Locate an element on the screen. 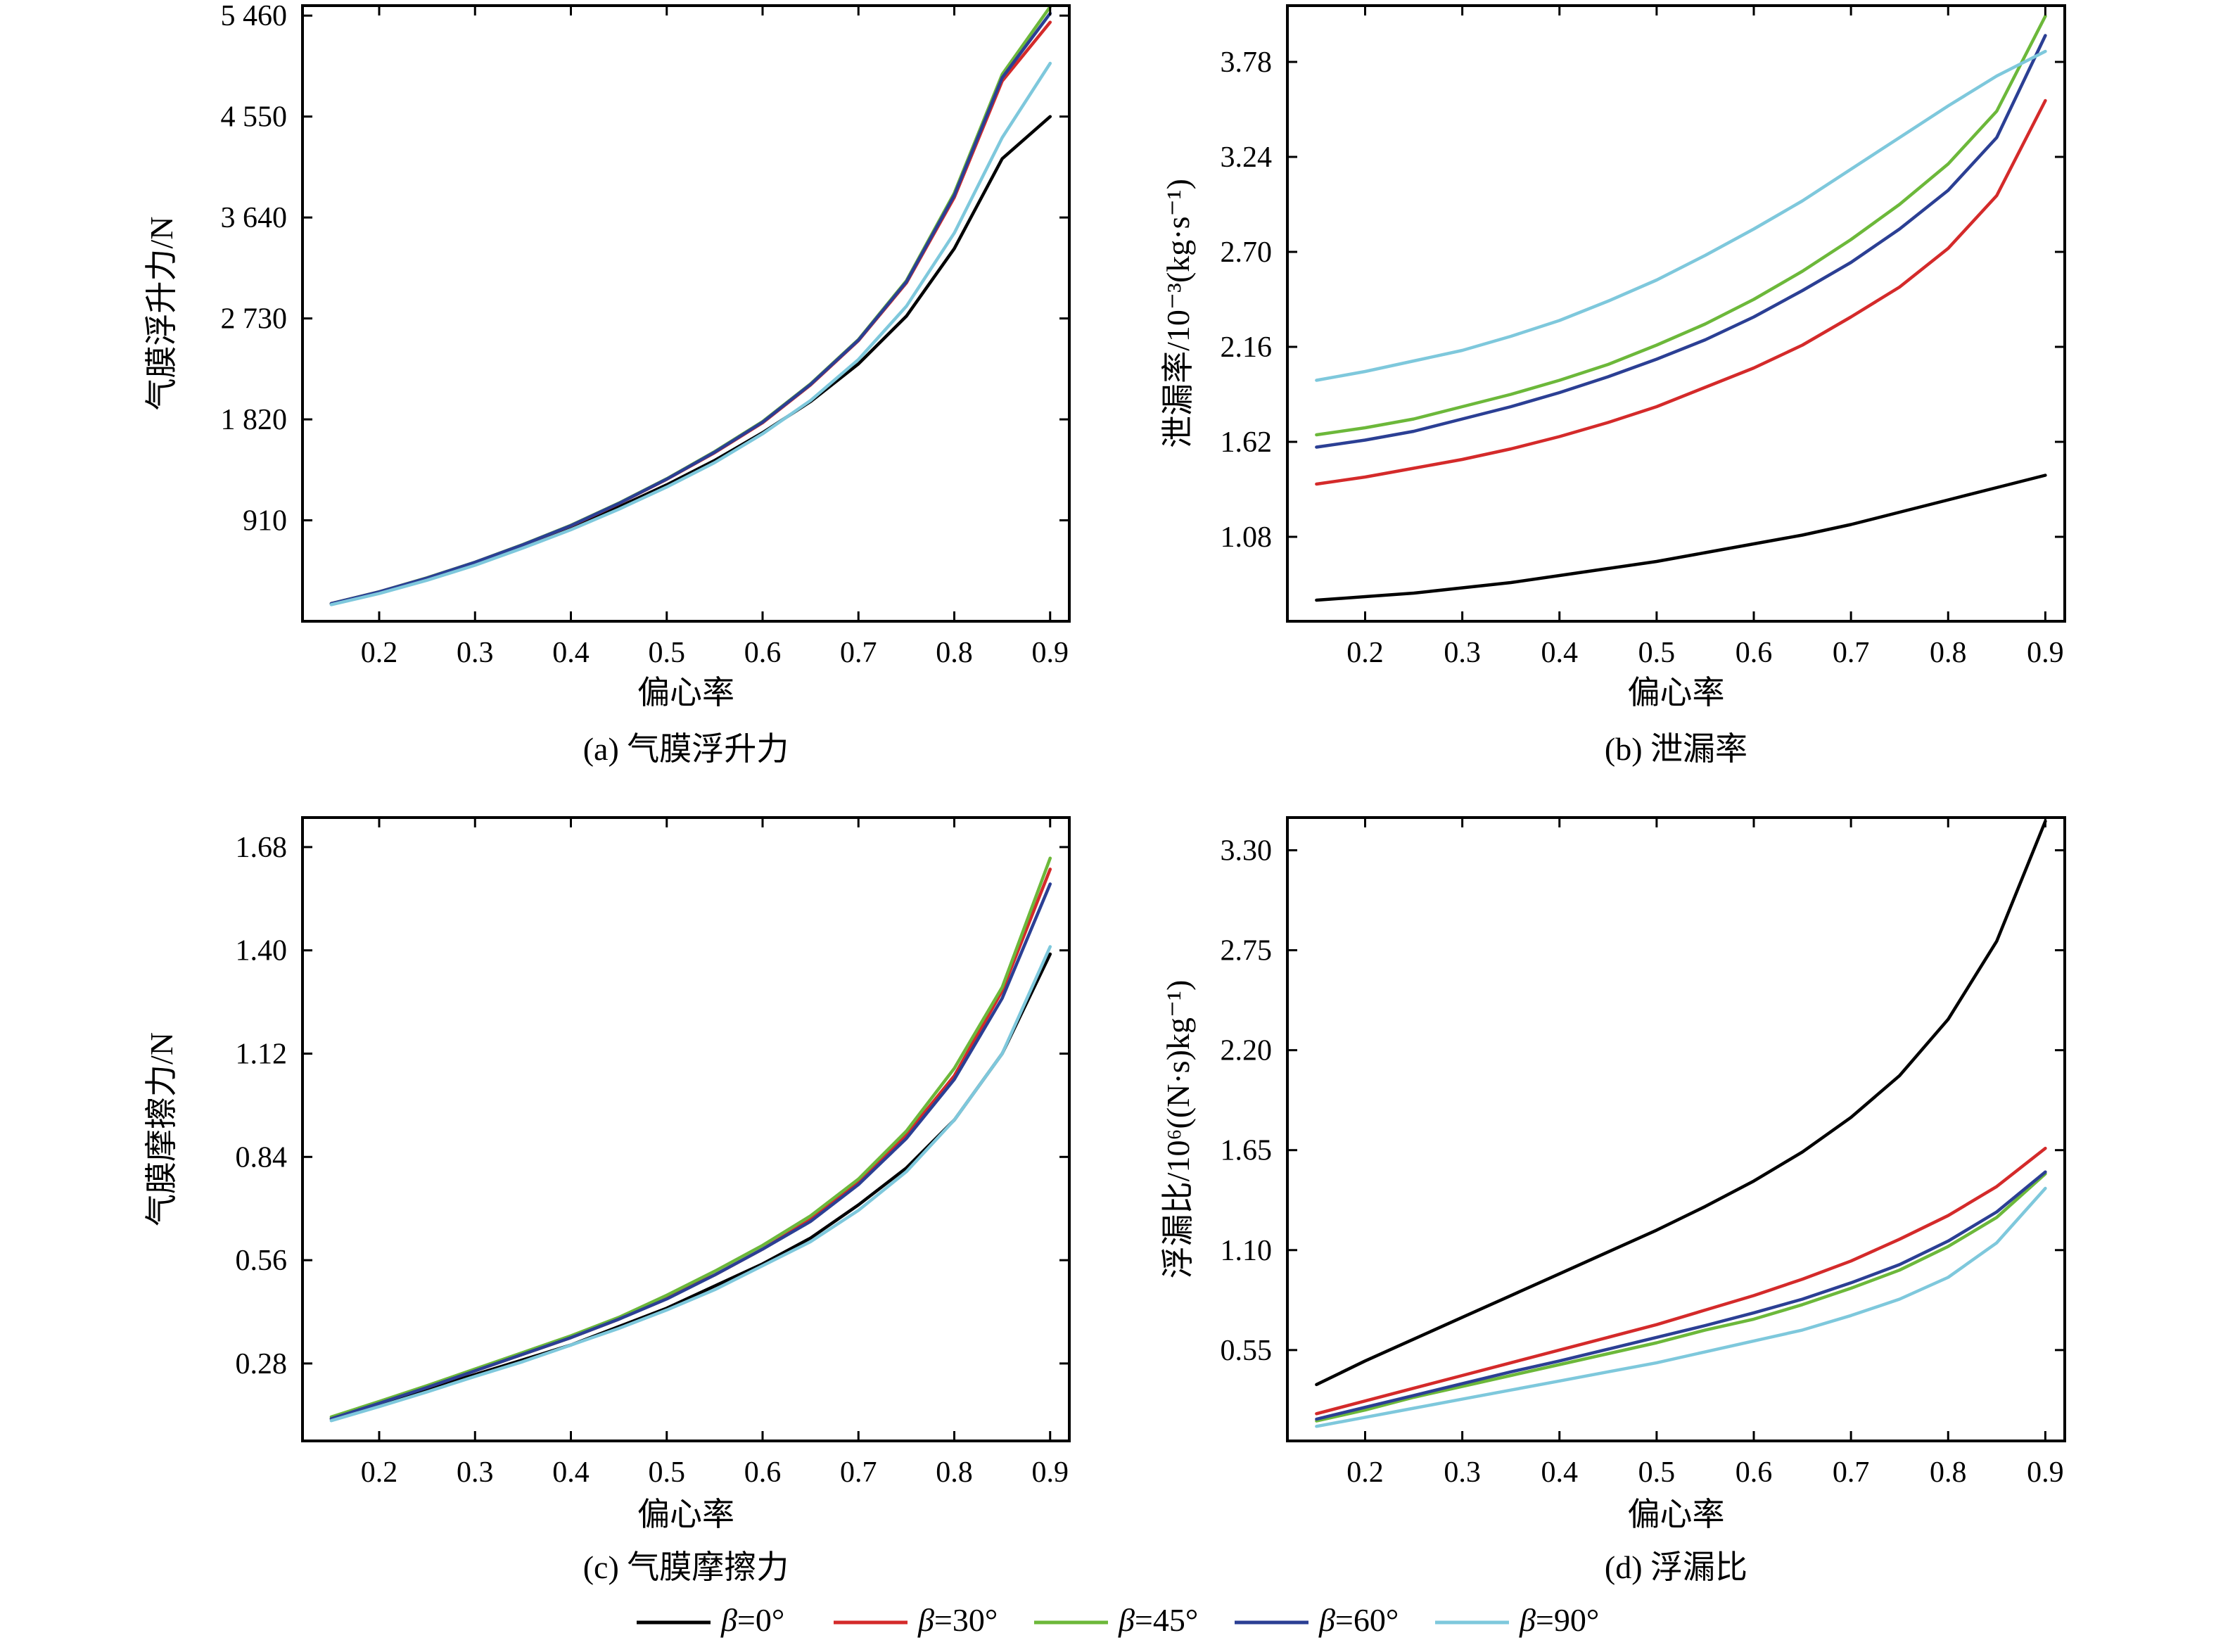 Image resolution: width=2216 pixels, height=1652 pixels. y-axis-label: 浮漏比/10⁶((N·s)kg⁻¹) is located at coordinates (1178, 1129).